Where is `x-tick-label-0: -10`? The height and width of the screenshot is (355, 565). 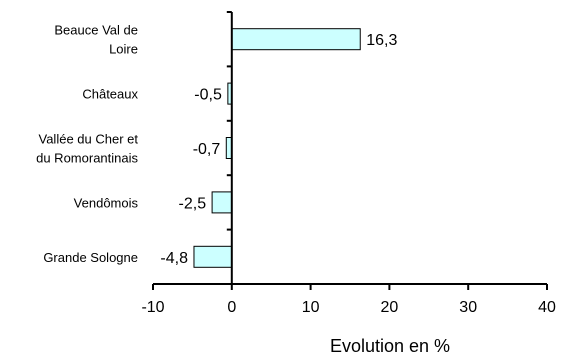
x-tick-label-0: -10 is located at coordinates (152, 307).